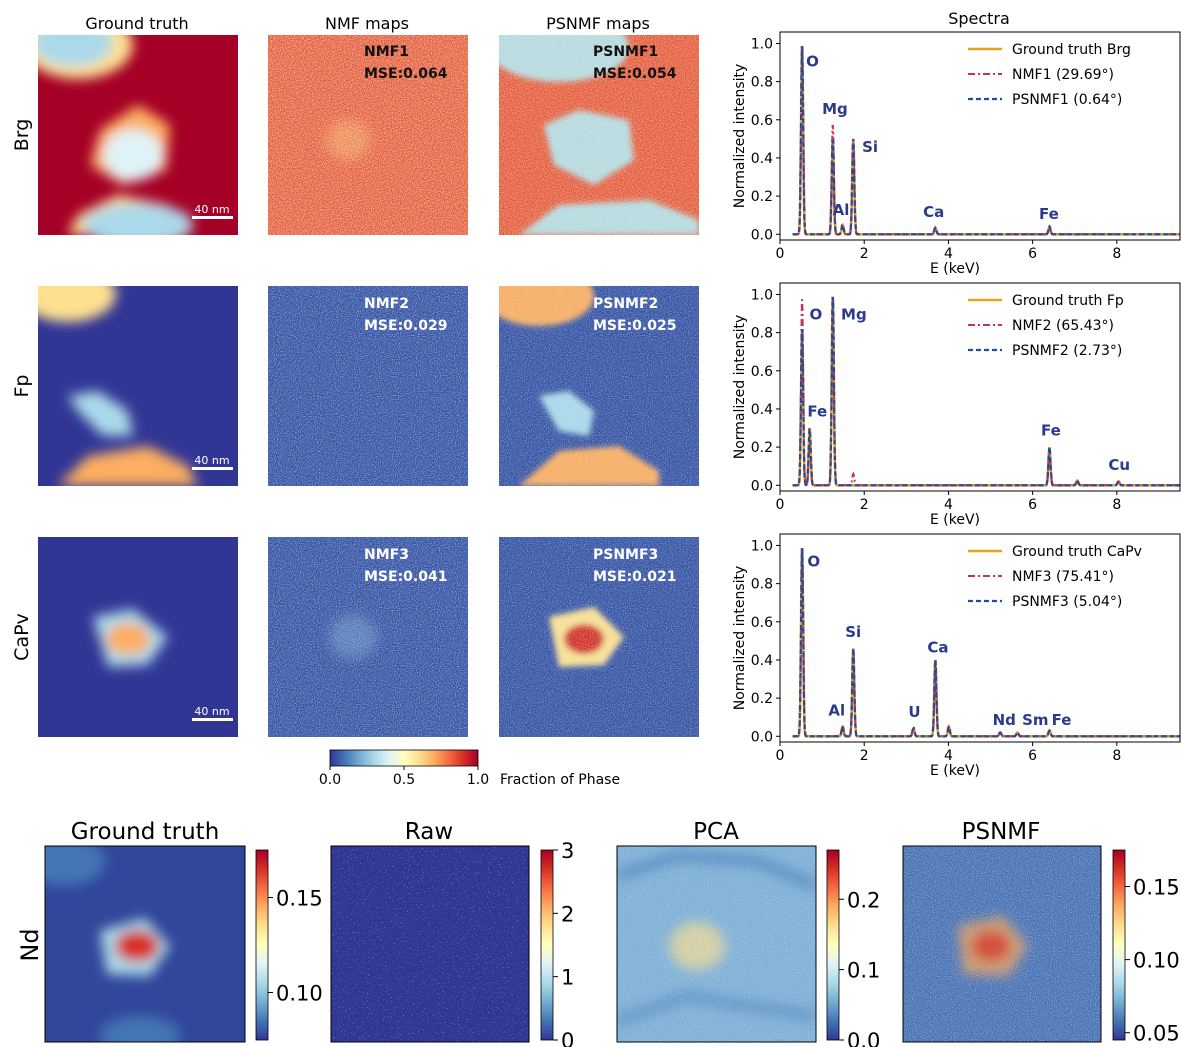  I want to click on nmf-label: NMF2, so click(386, 304).